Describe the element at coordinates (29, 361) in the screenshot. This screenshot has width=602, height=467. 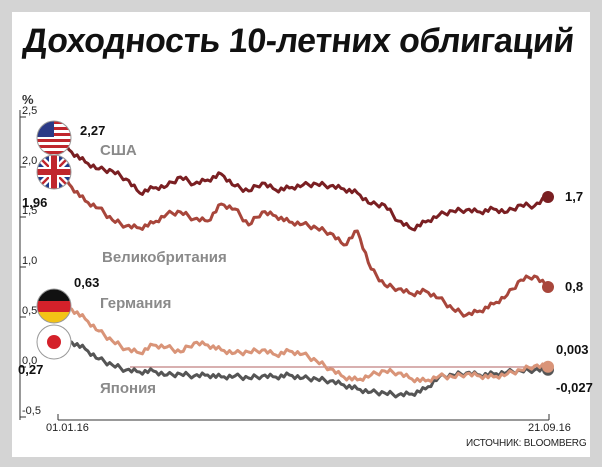
I see `y-tick-label: 0,0` at that location.